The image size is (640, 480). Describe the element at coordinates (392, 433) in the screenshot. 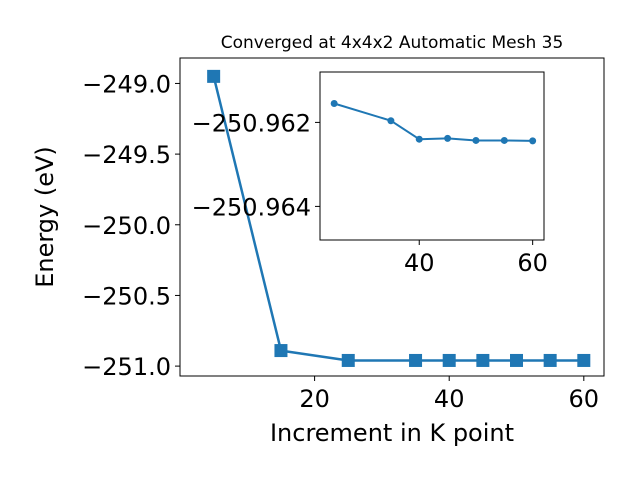

I see `x-axis-title: Increment in K point` at that location.